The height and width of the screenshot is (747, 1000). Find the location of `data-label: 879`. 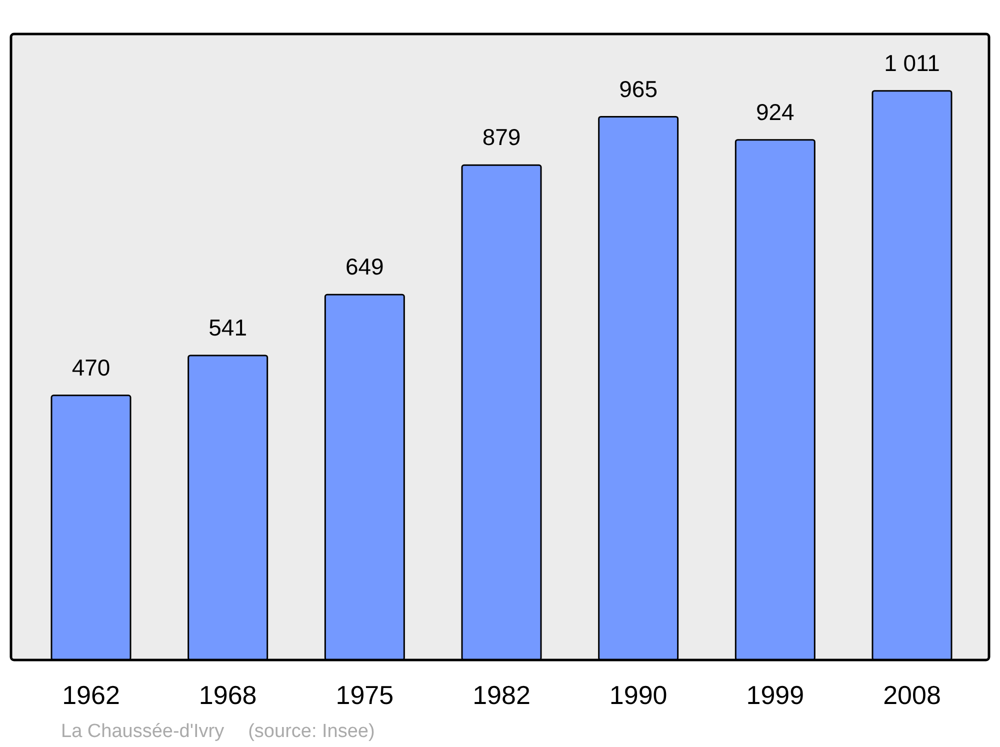

data-label: 879 is located at coordinates (501, 137).